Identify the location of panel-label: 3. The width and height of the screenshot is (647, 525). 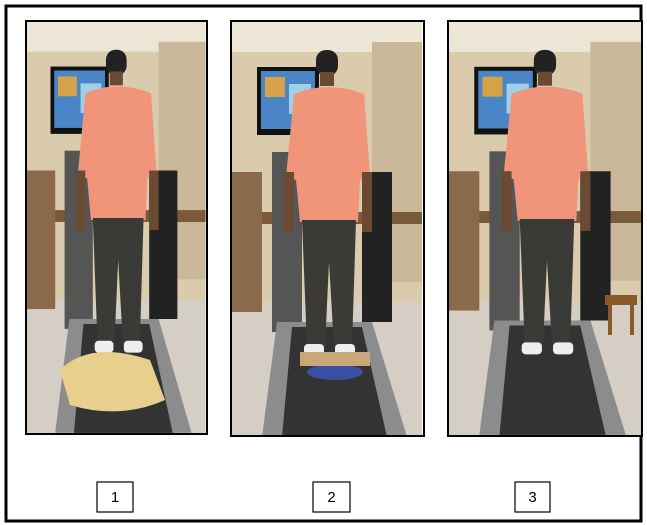
(532, 497).